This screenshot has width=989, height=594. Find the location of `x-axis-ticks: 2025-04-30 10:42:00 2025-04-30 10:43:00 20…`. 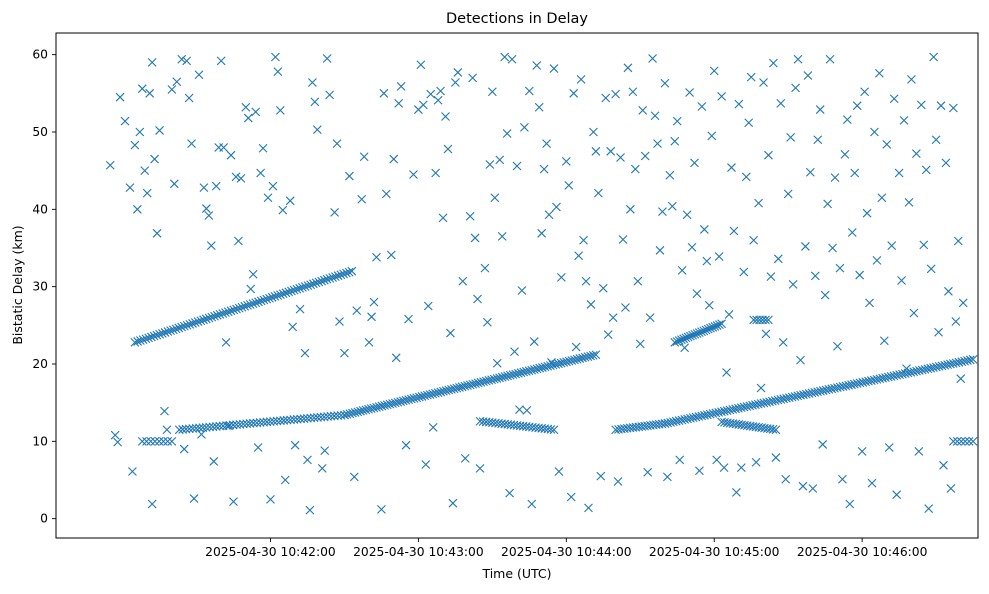

x-axis-ticks: 2025-04-30 10:42:00 2025-04-30 10:43:00 20… is located at coordinates (566, 548).